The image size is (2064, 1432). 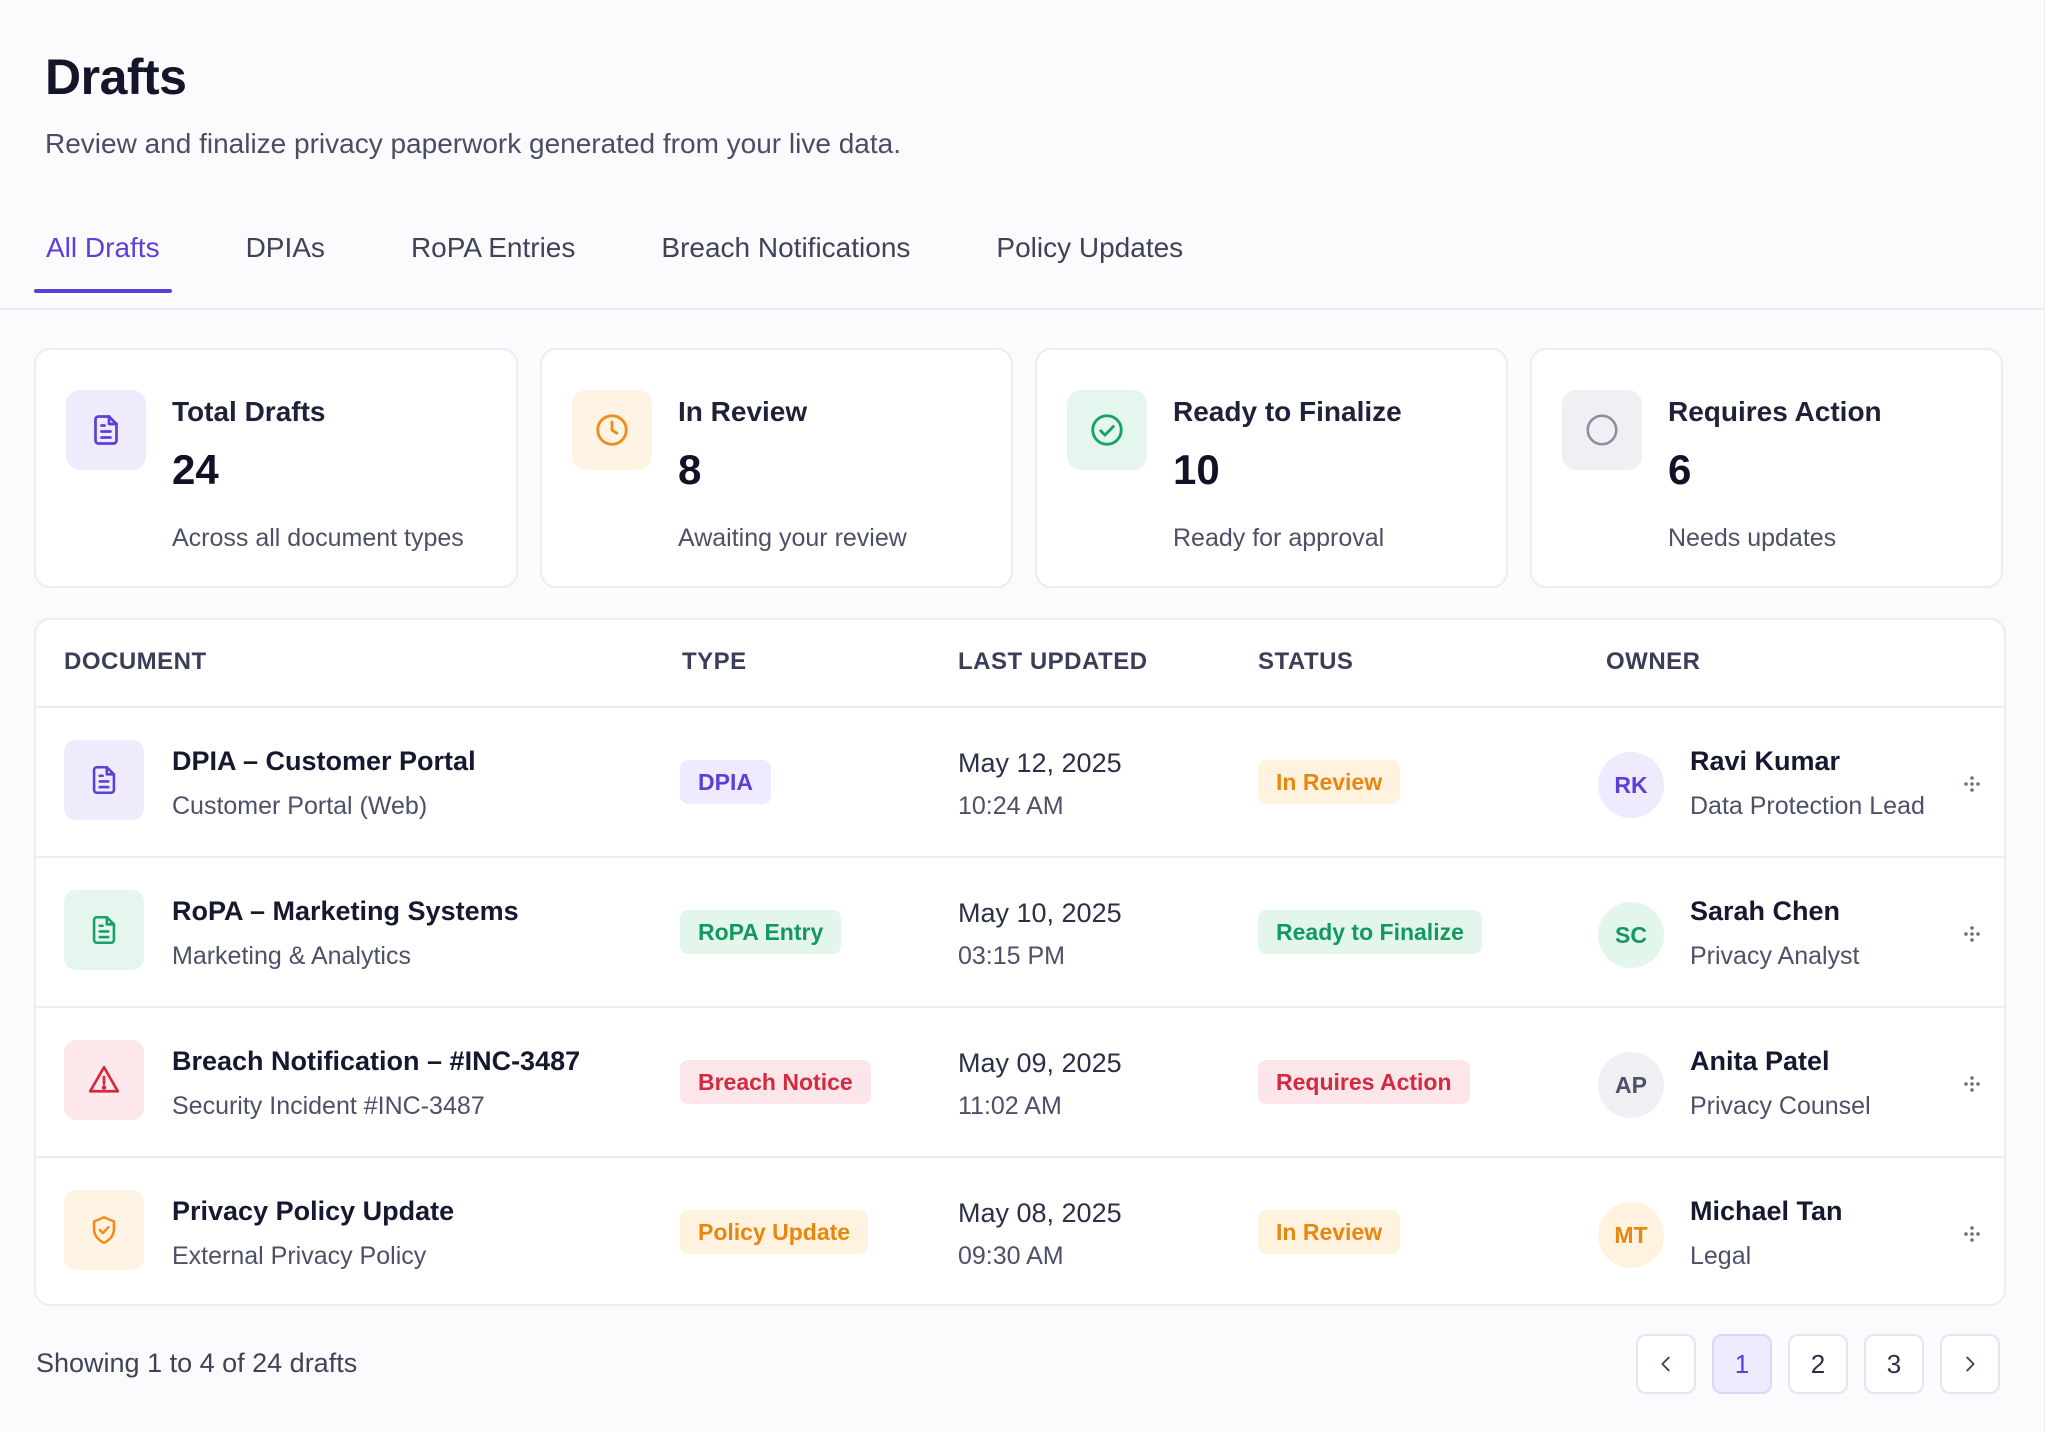 I want to click on card-label: Total Drafts, so click(x=249, y=411).